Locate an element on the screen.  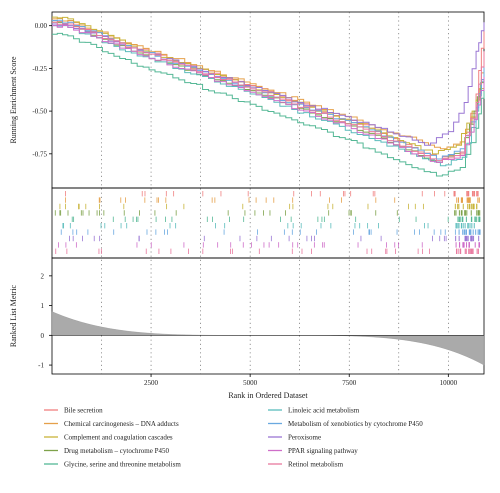
legend-item: Retinol metabolism is located at coordinates (306, 465).